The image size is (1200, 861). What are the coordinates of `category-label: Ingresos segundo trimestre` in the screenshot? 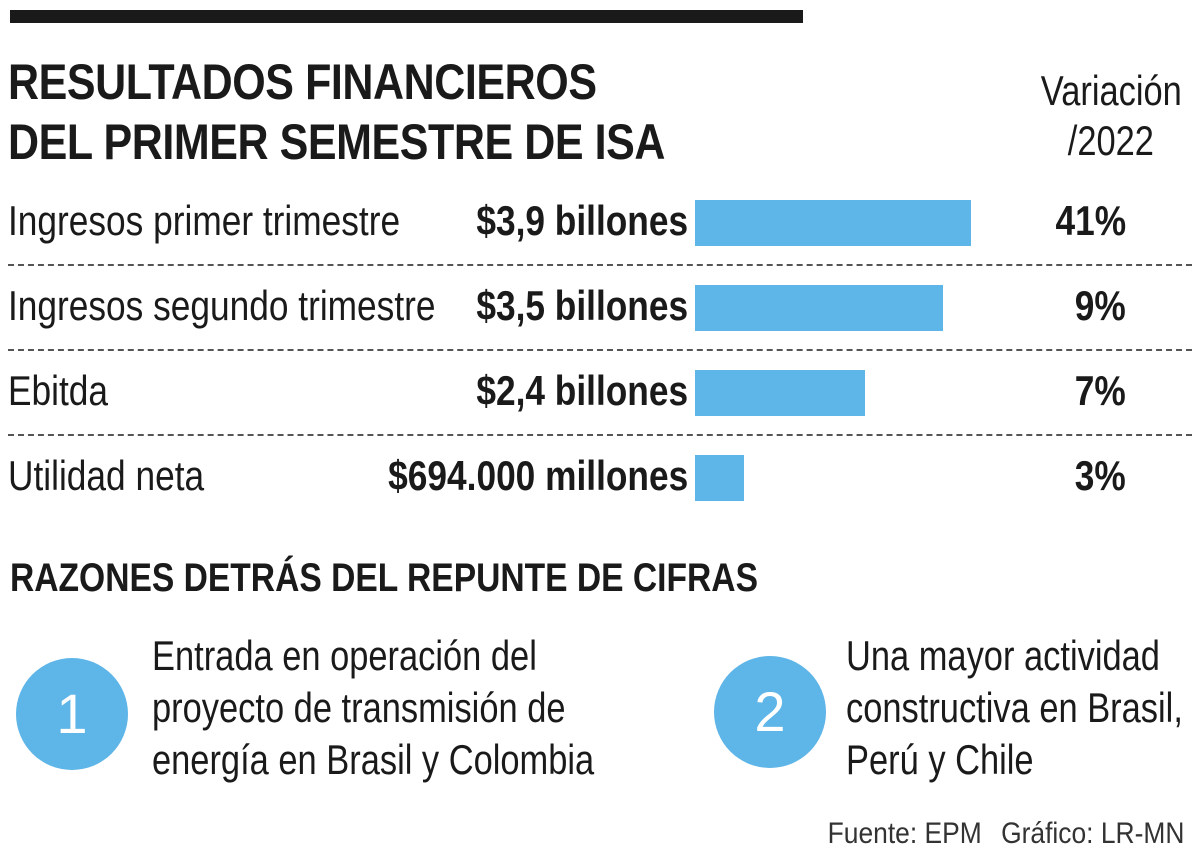 It's located at (222, 305).